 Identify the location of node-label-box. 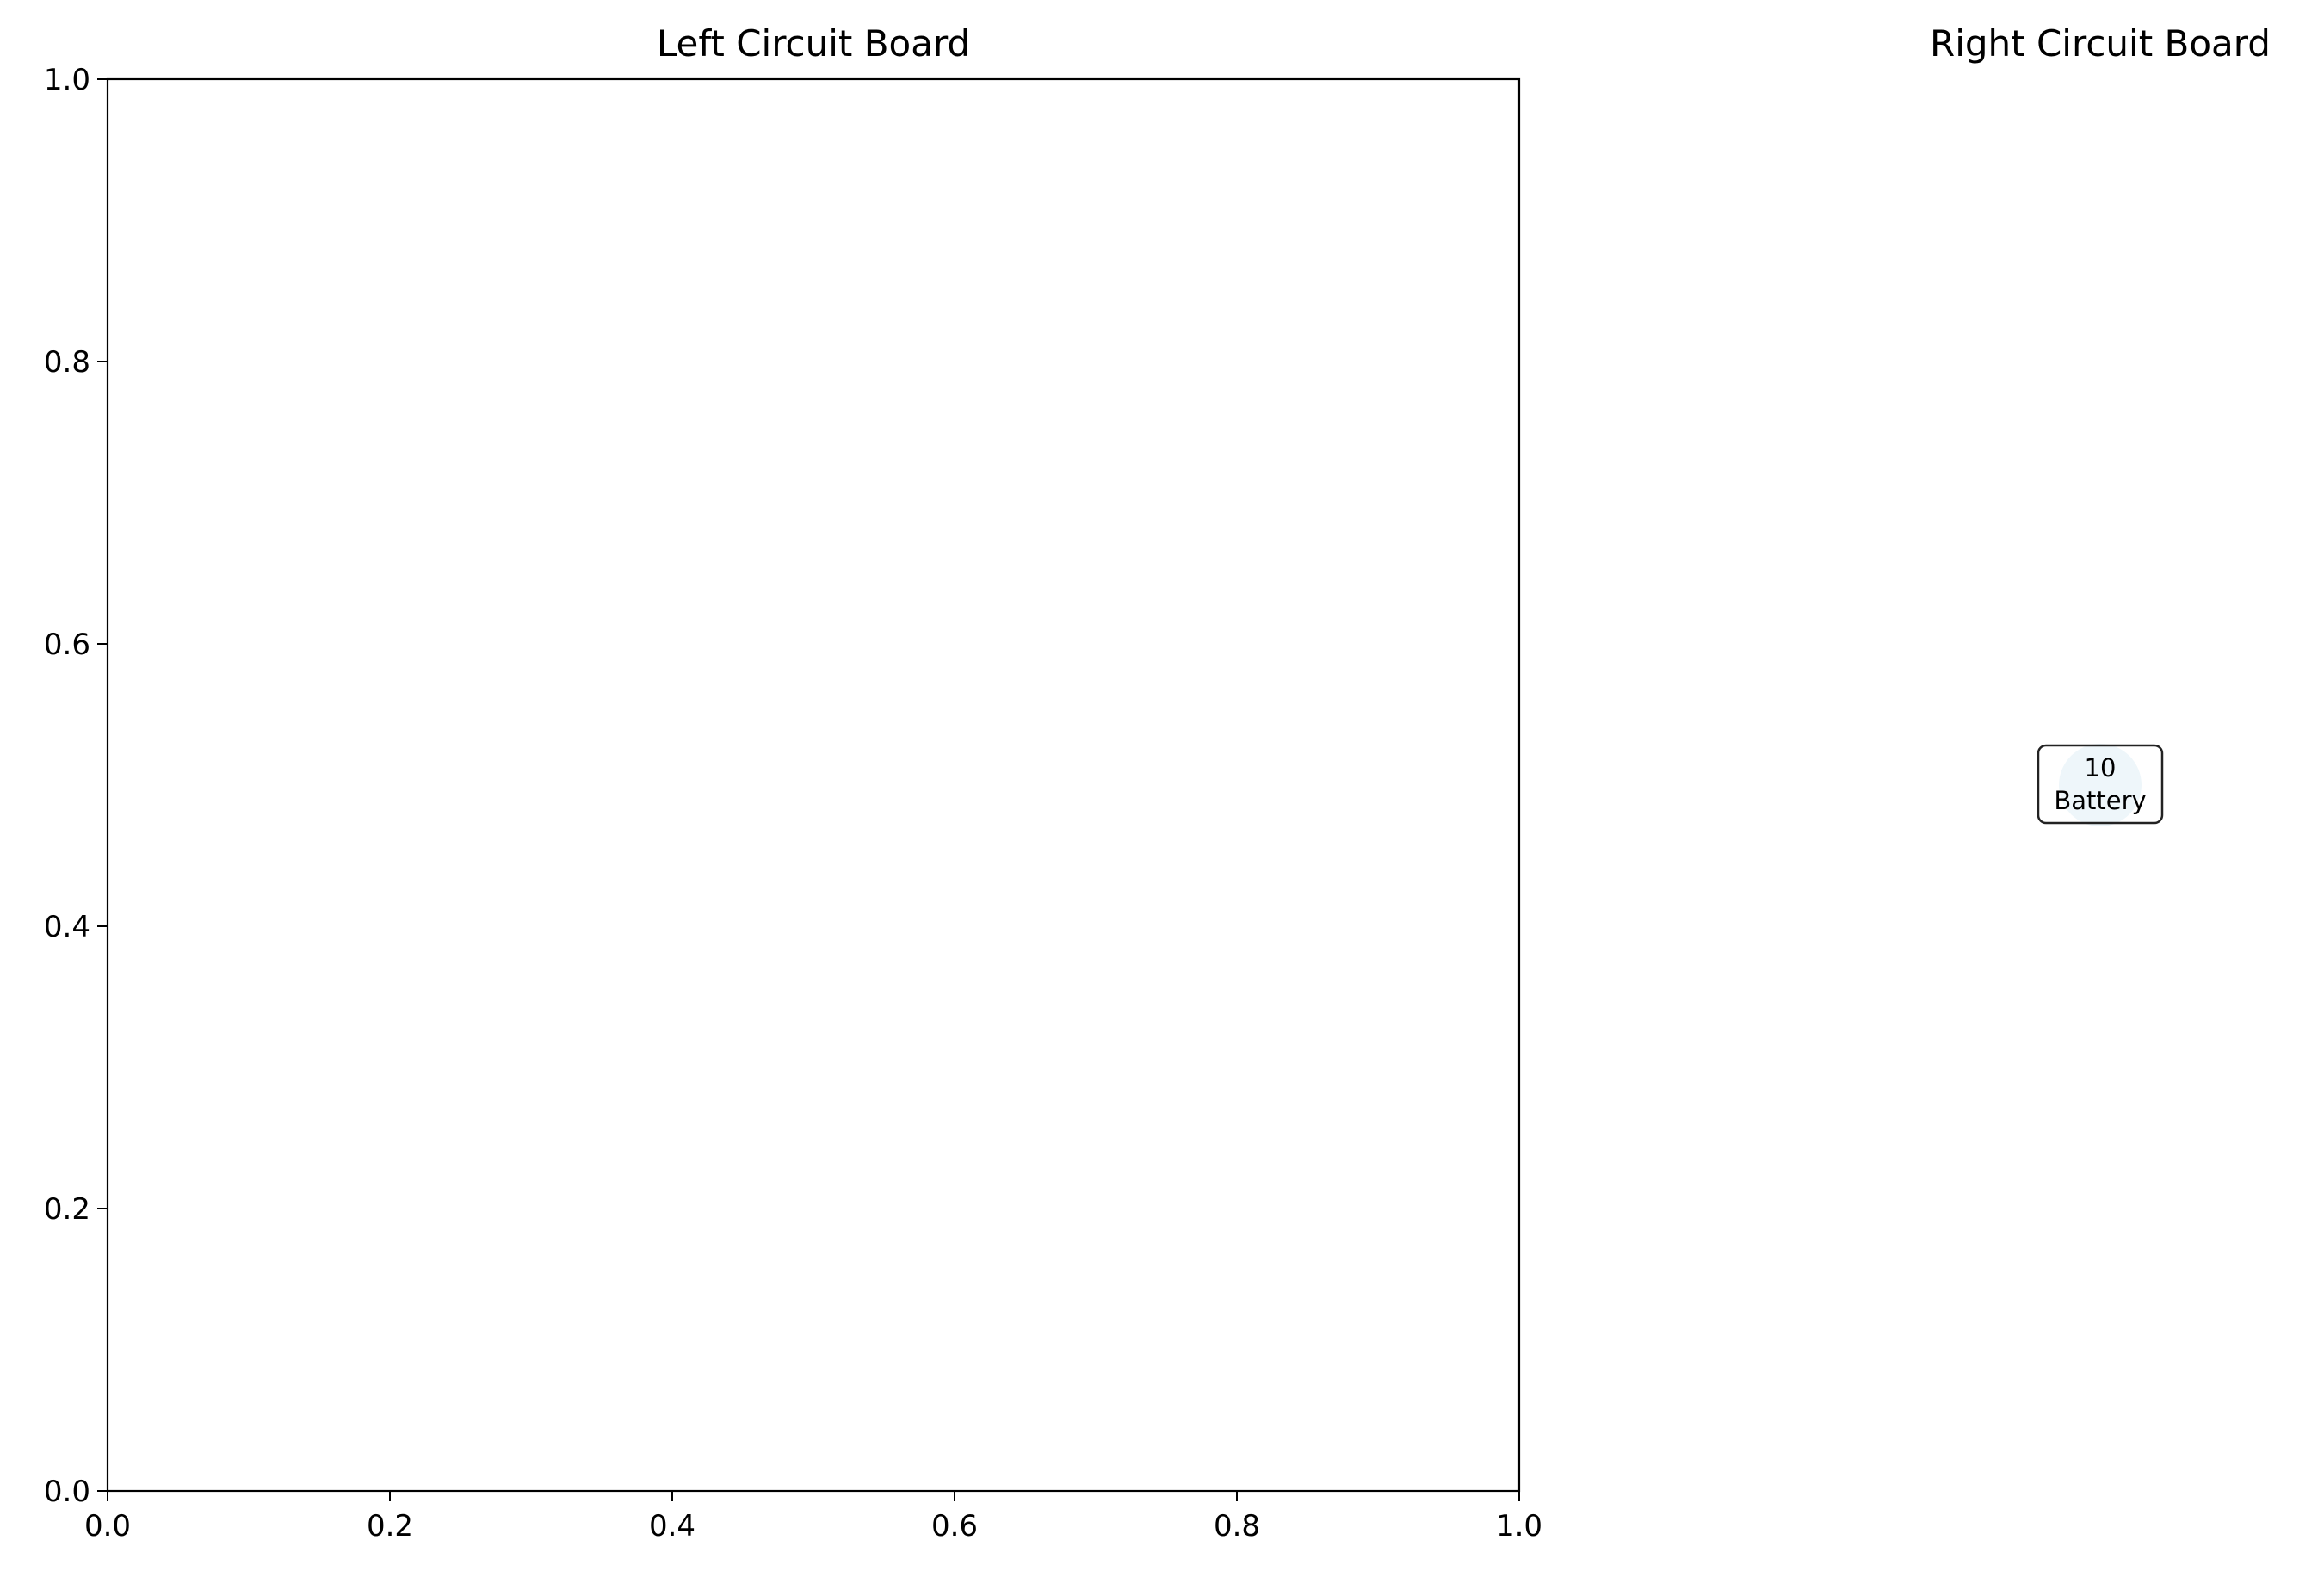
(2100, 784).